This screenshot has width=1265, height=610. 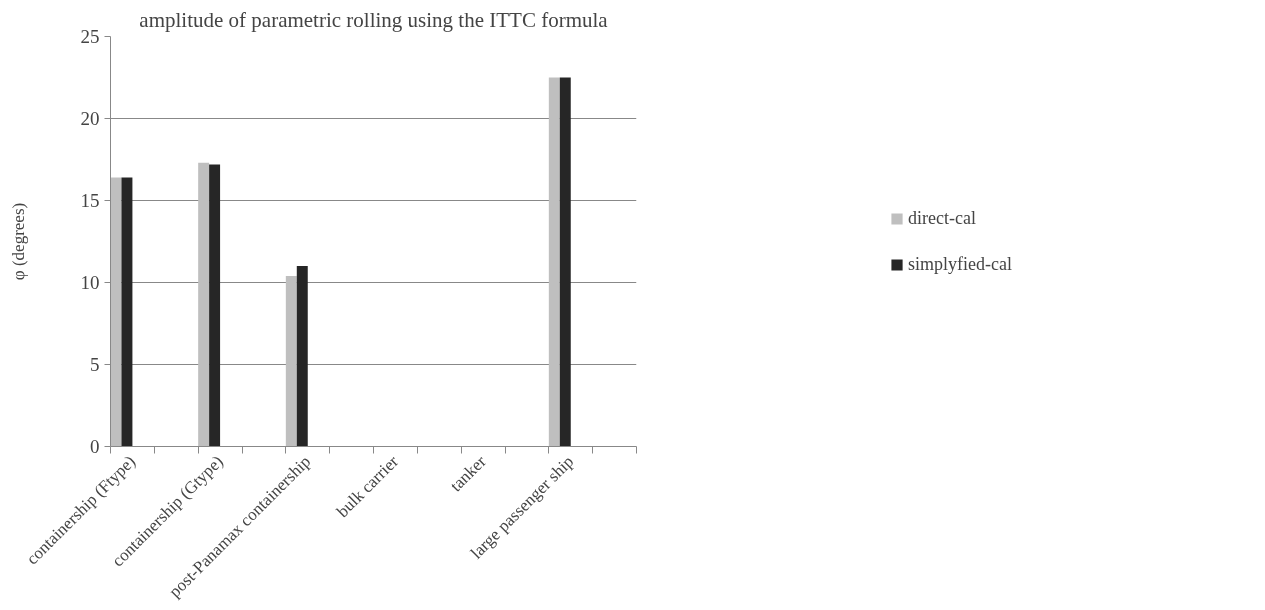 What do you see at coordinates (18, 241) in the screenshot?
I see `y-axis-title: φ (degrees)` at bounding box center [18, 241].